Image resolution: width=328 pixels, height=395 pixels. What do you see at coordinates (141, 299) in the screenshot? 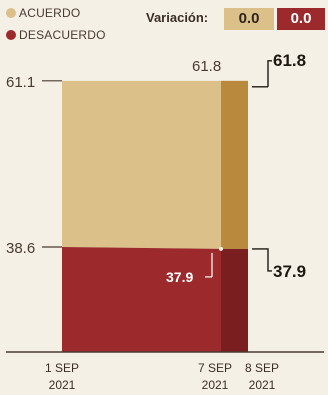
I see `area-desacuerdo` at bounding box center [141, 299].